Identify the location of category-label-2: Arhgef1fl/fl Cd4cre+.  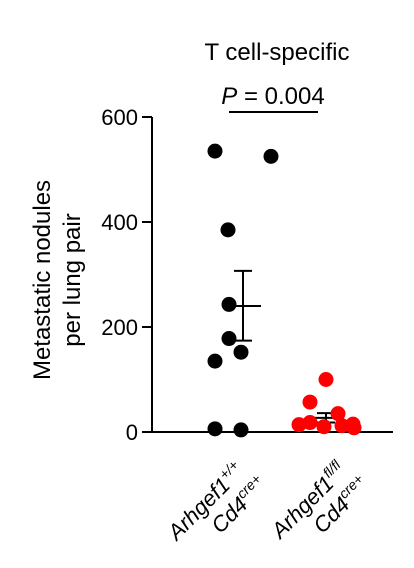
(316, 504).